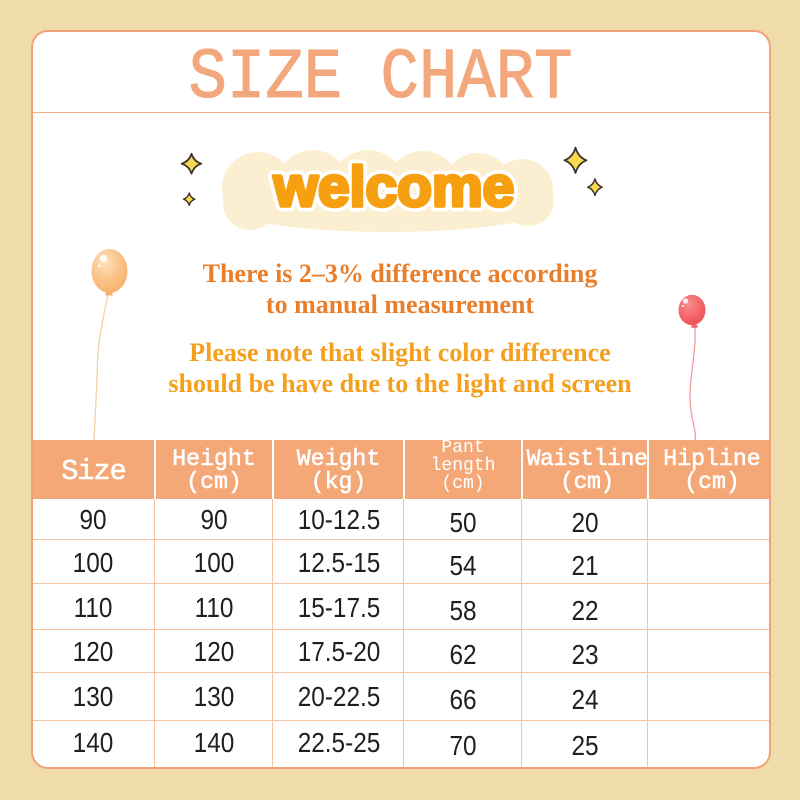 This screenshot has height=800, width=800. I want to click on svg-text: welcome, so click(394, 187).